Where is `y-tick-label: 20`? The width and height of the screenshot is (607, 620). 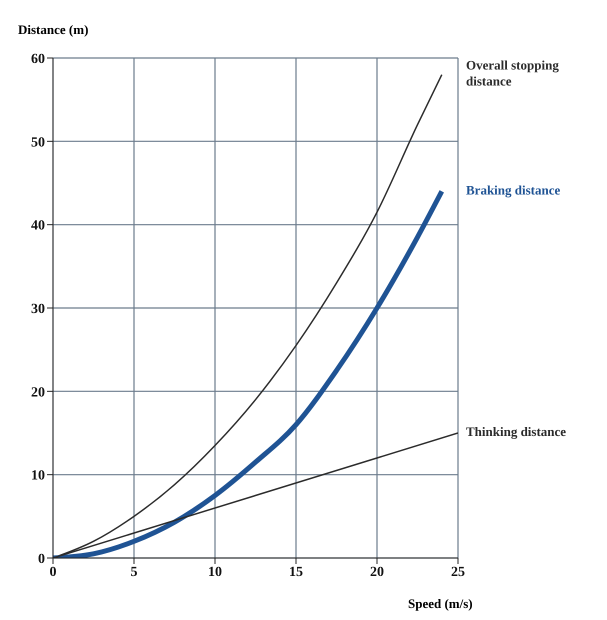
y-tick-label: 20 is located at coordinates (38, 392).